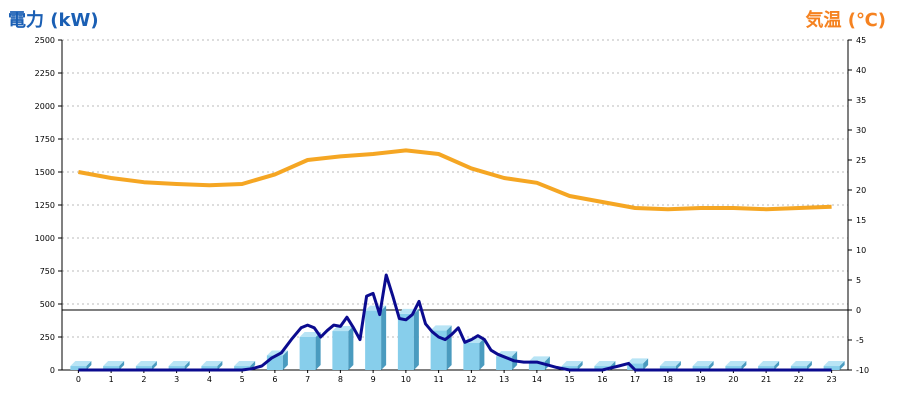 This screenshot has width=900, height=404. What do you see at coordinates (53, 20) in the screenshot?
I see `left-axis-title: 電力 (kW)` at bounding box center [53, 20].